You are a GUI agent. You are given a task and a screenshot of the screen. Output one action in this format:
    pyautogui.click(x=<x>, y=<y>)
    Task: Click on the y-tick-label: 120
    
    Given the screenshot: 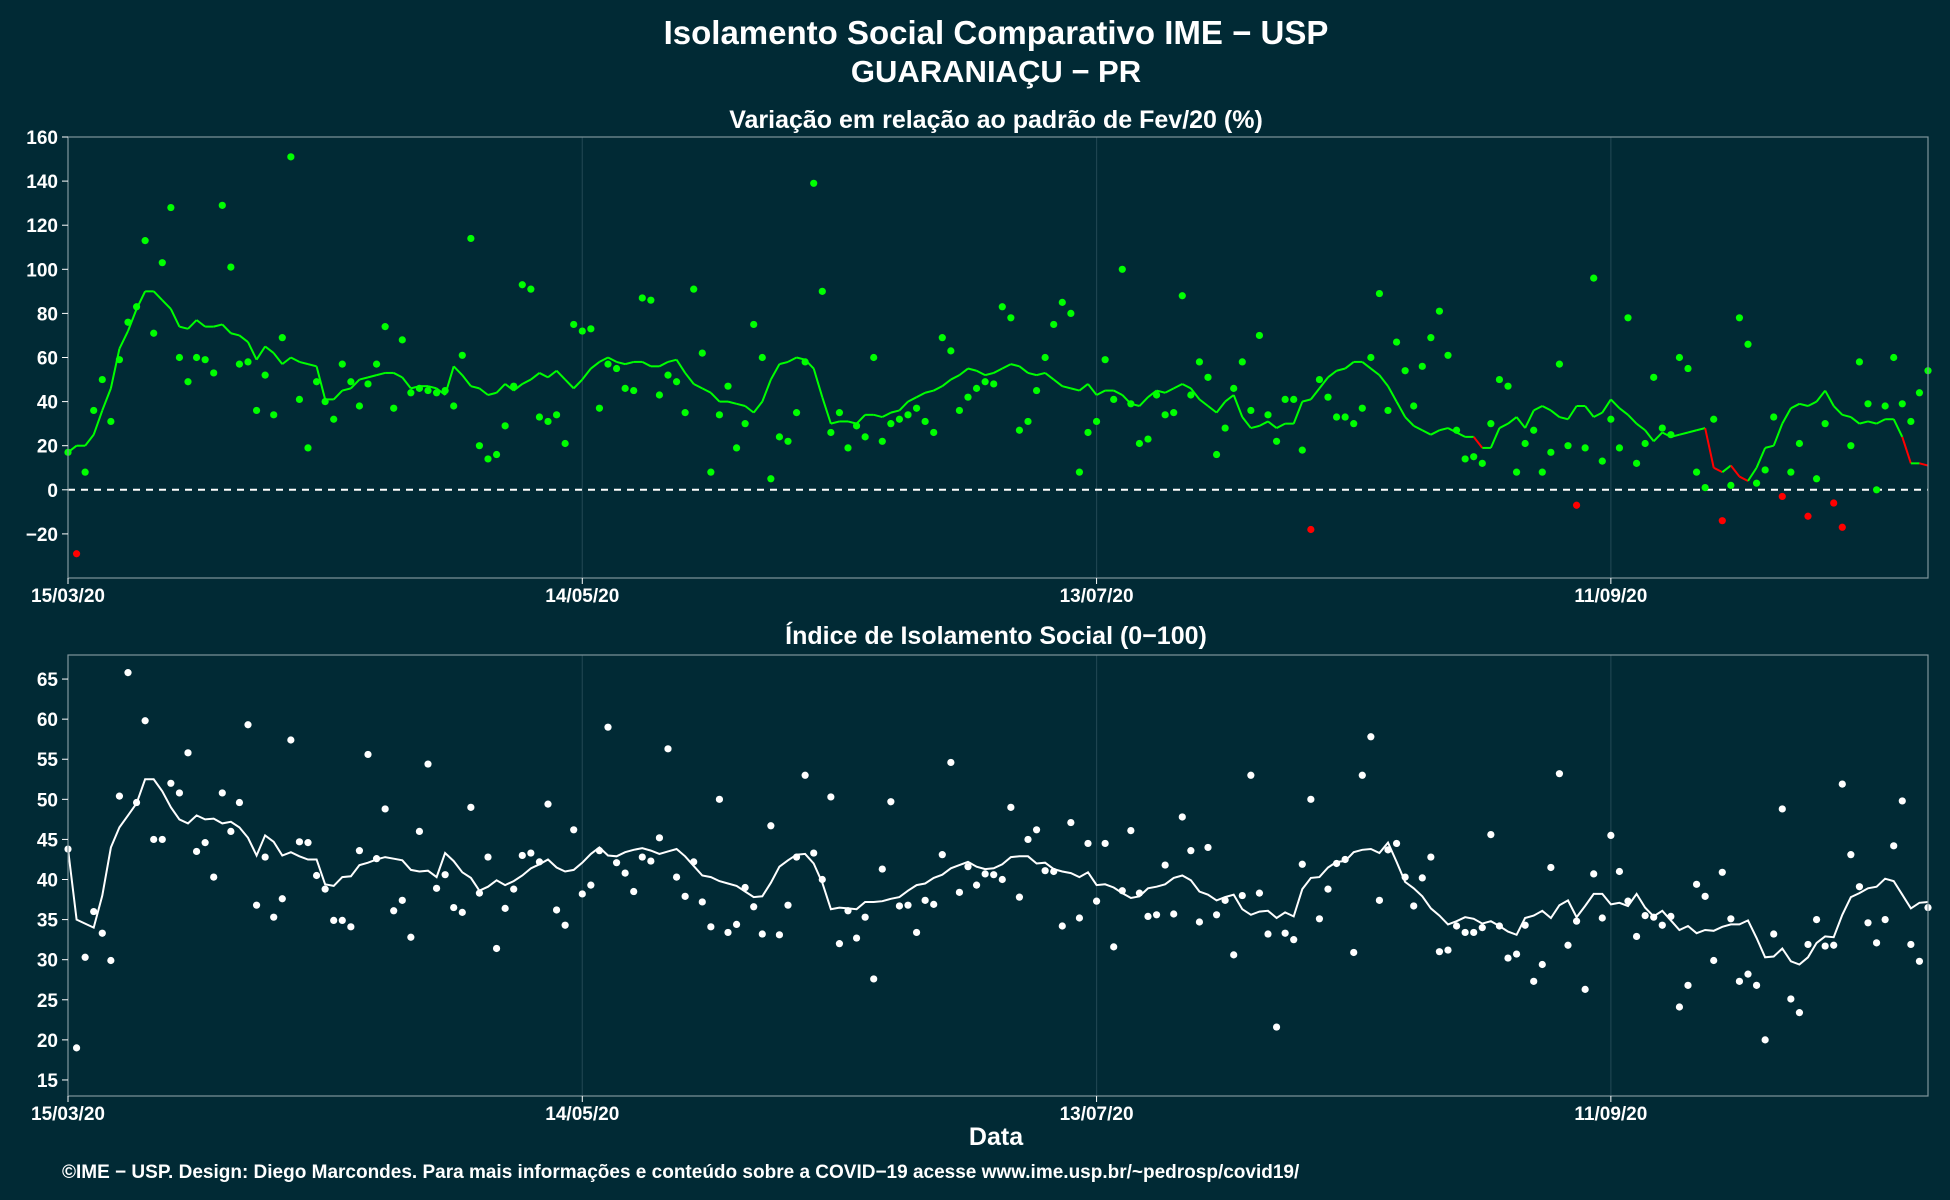 What is the action you would take?
    pyautogui.click(x=42, y=226)
    